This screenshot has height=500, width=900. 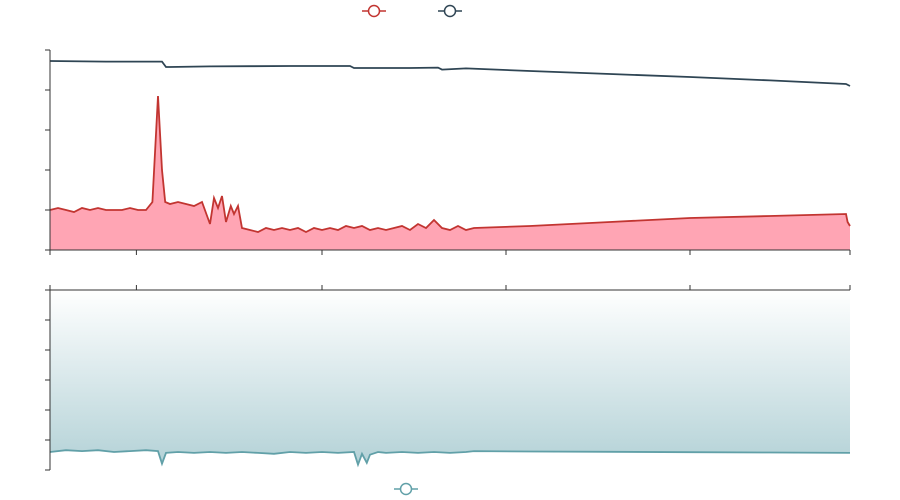 I want to click on legend-series-1-marker, so click(x=374, y=11).